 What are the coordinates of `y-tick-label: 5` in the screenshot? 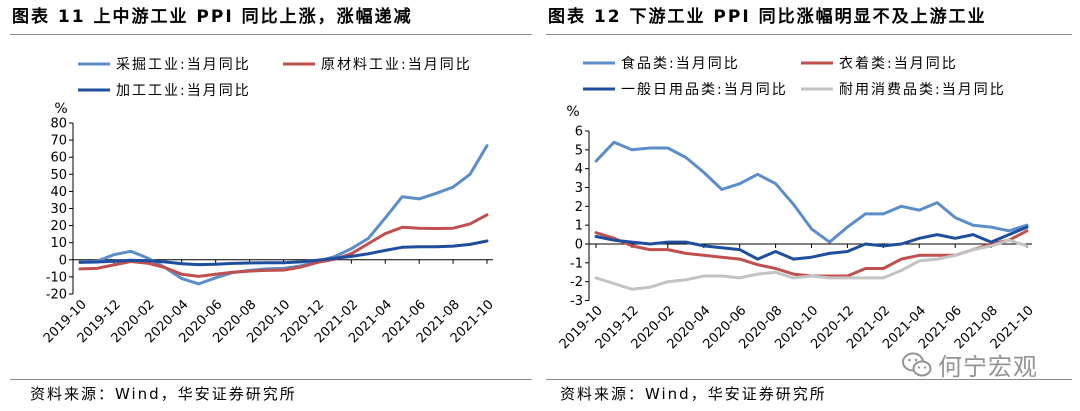 It's located at (579, 150).